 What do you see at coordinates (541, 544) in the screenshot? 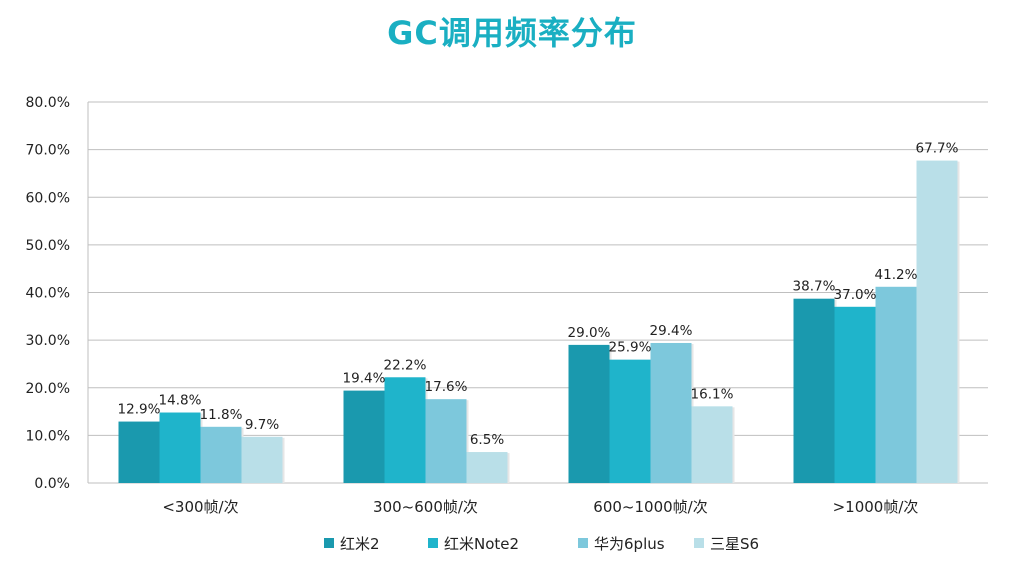
I see `legend: 红米2 红米Note2 华为6plus 三星S6` at bounding box center [541, 544].